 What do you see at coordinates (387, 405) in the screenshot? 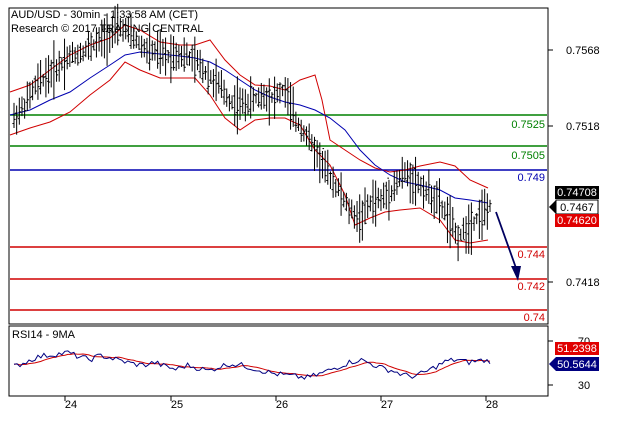
I see `x-tick-label: 27` at bounding box center [387, 405].